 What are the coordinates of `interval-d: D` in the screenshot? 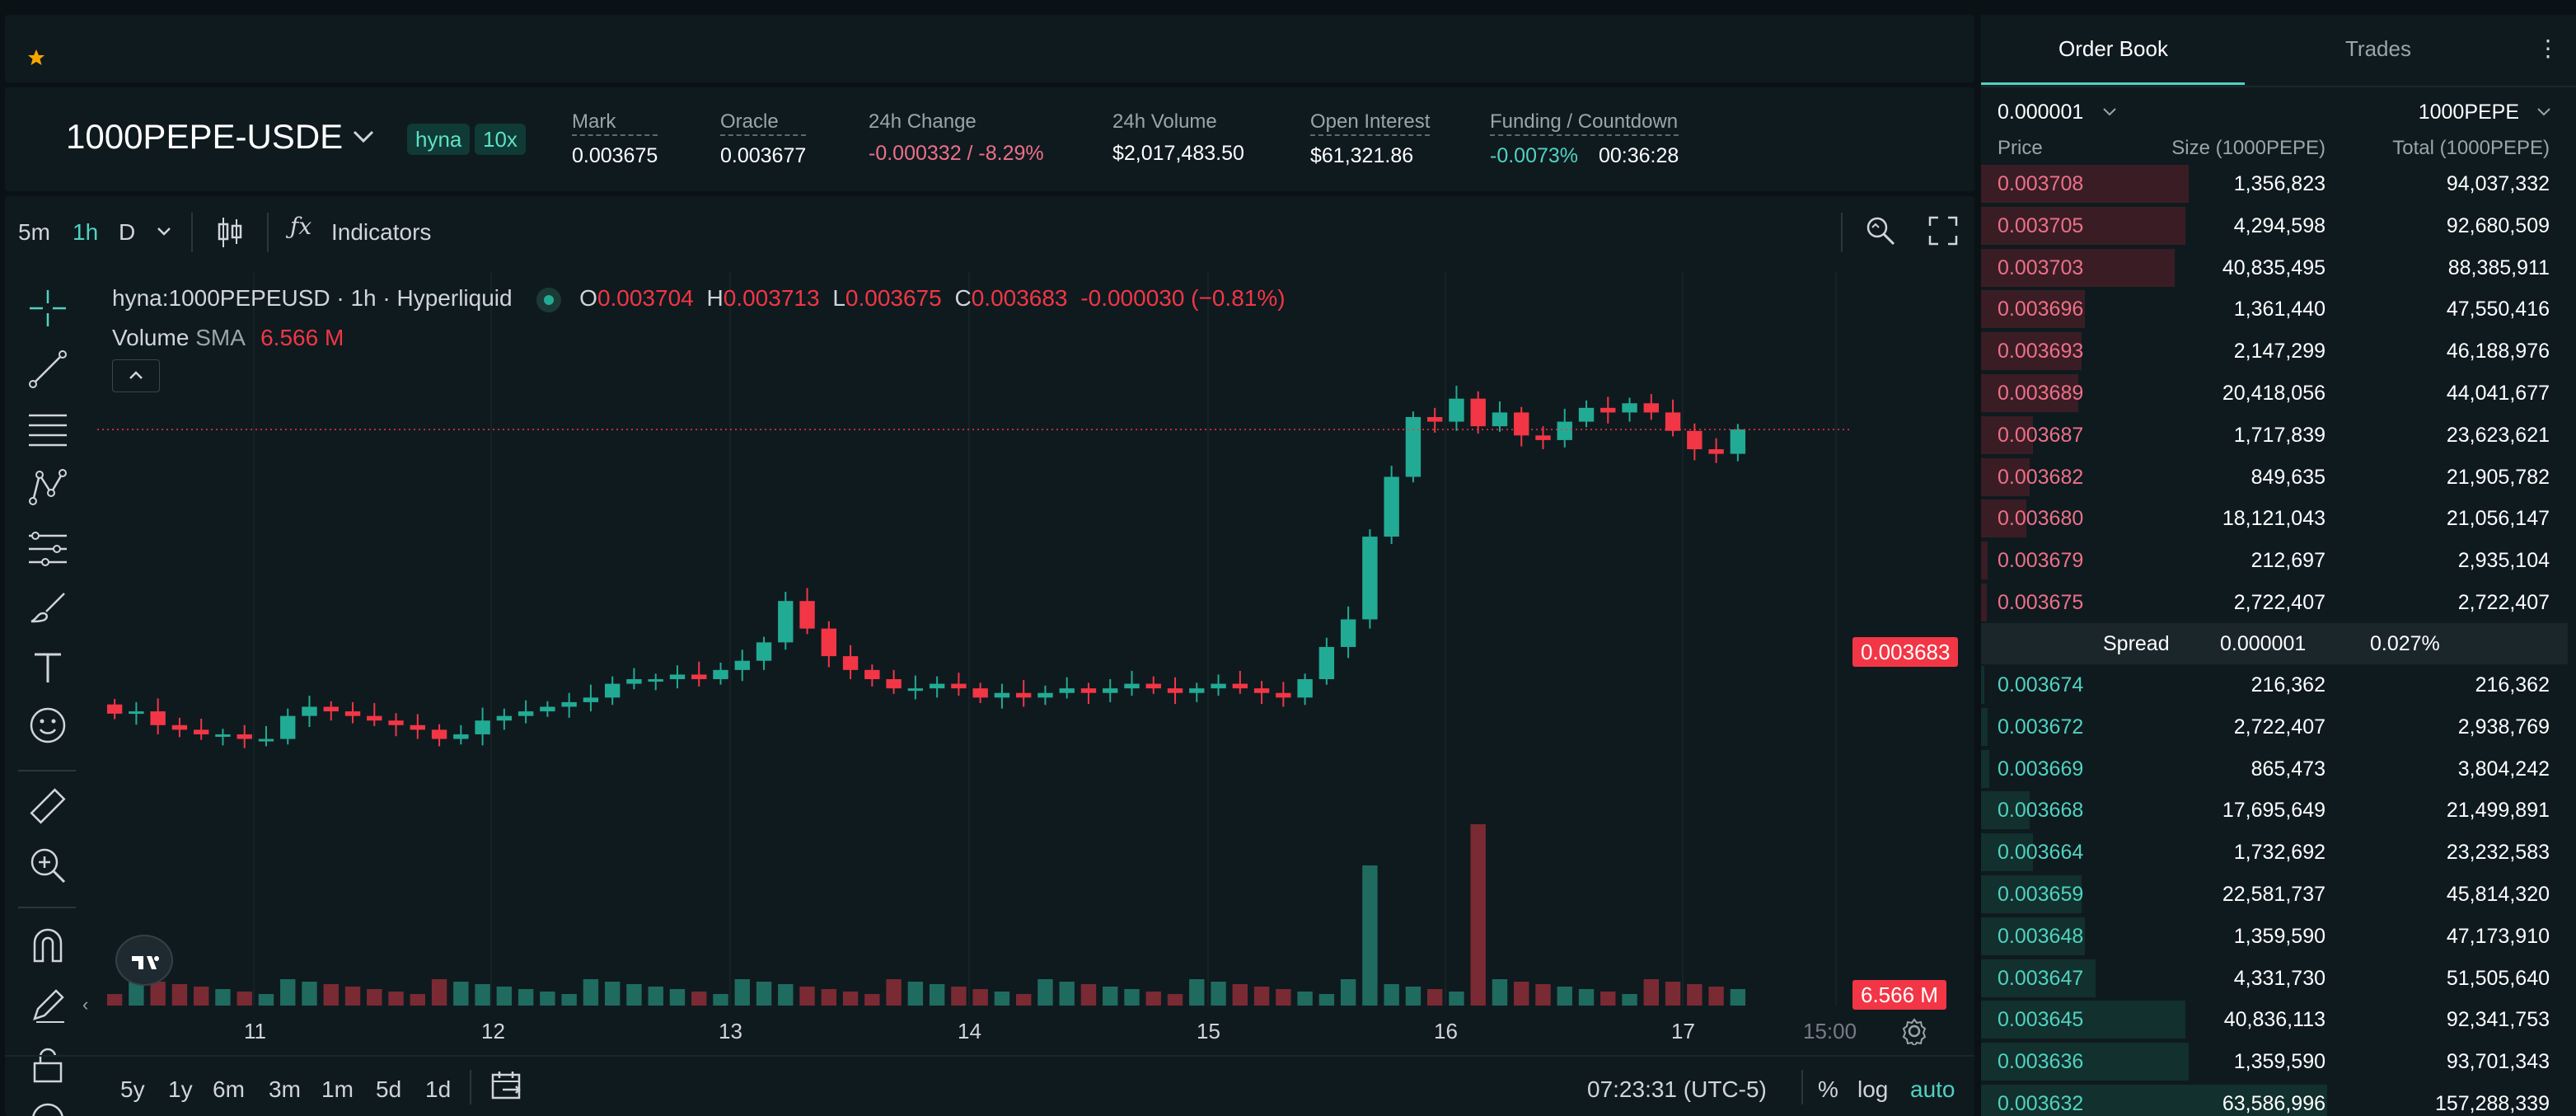 It's located at (127, 232).